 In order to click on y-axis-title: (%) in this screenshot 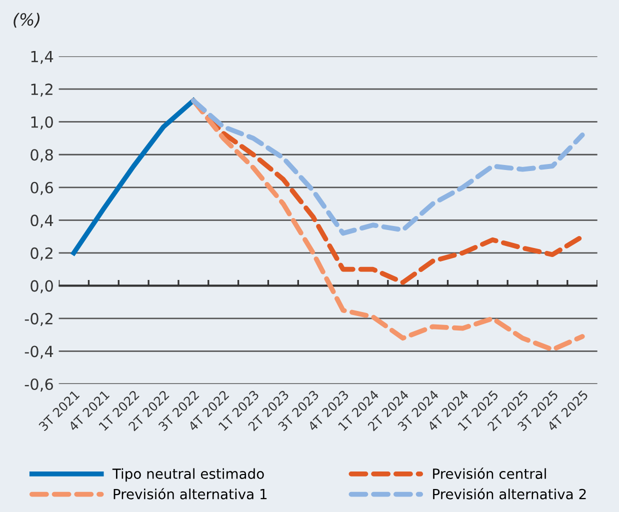, I will do `click(27, 20)`.